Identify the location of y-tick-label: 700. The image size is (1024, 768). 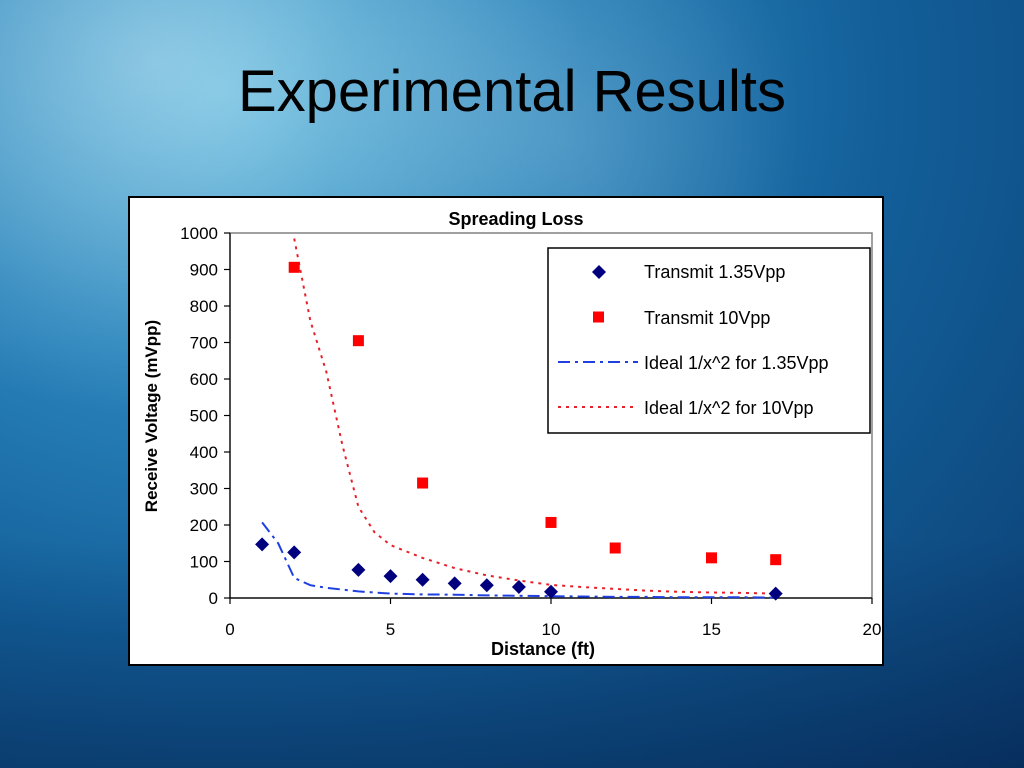
(204, 343).